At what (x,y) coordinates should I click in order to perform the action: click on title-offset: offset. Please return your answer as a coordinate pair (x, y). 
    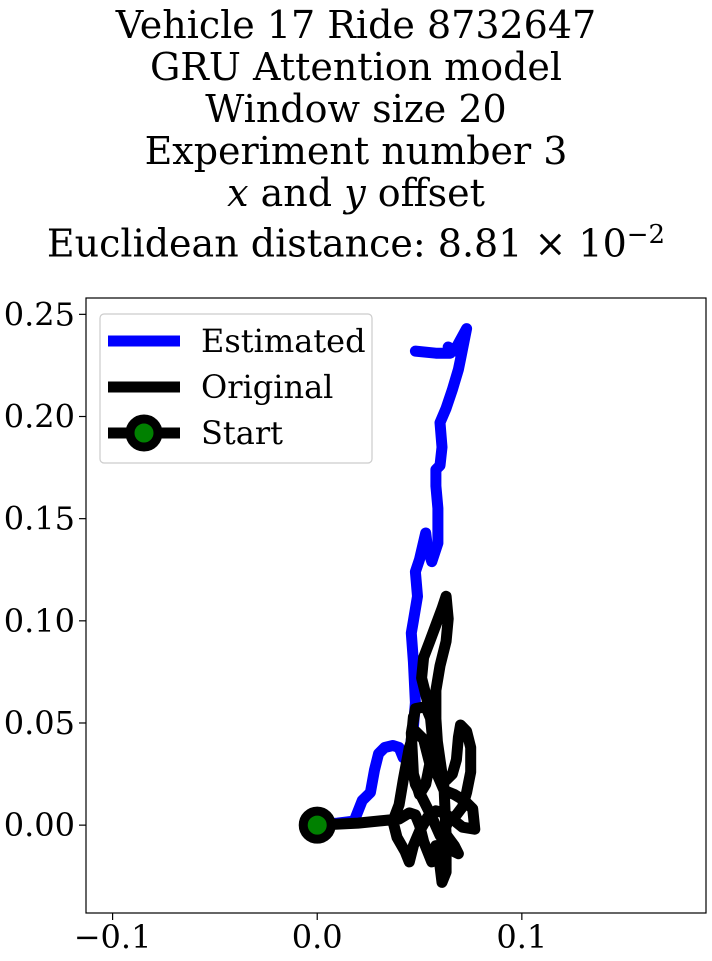
    Looking at the image, I should click on (425, 193).